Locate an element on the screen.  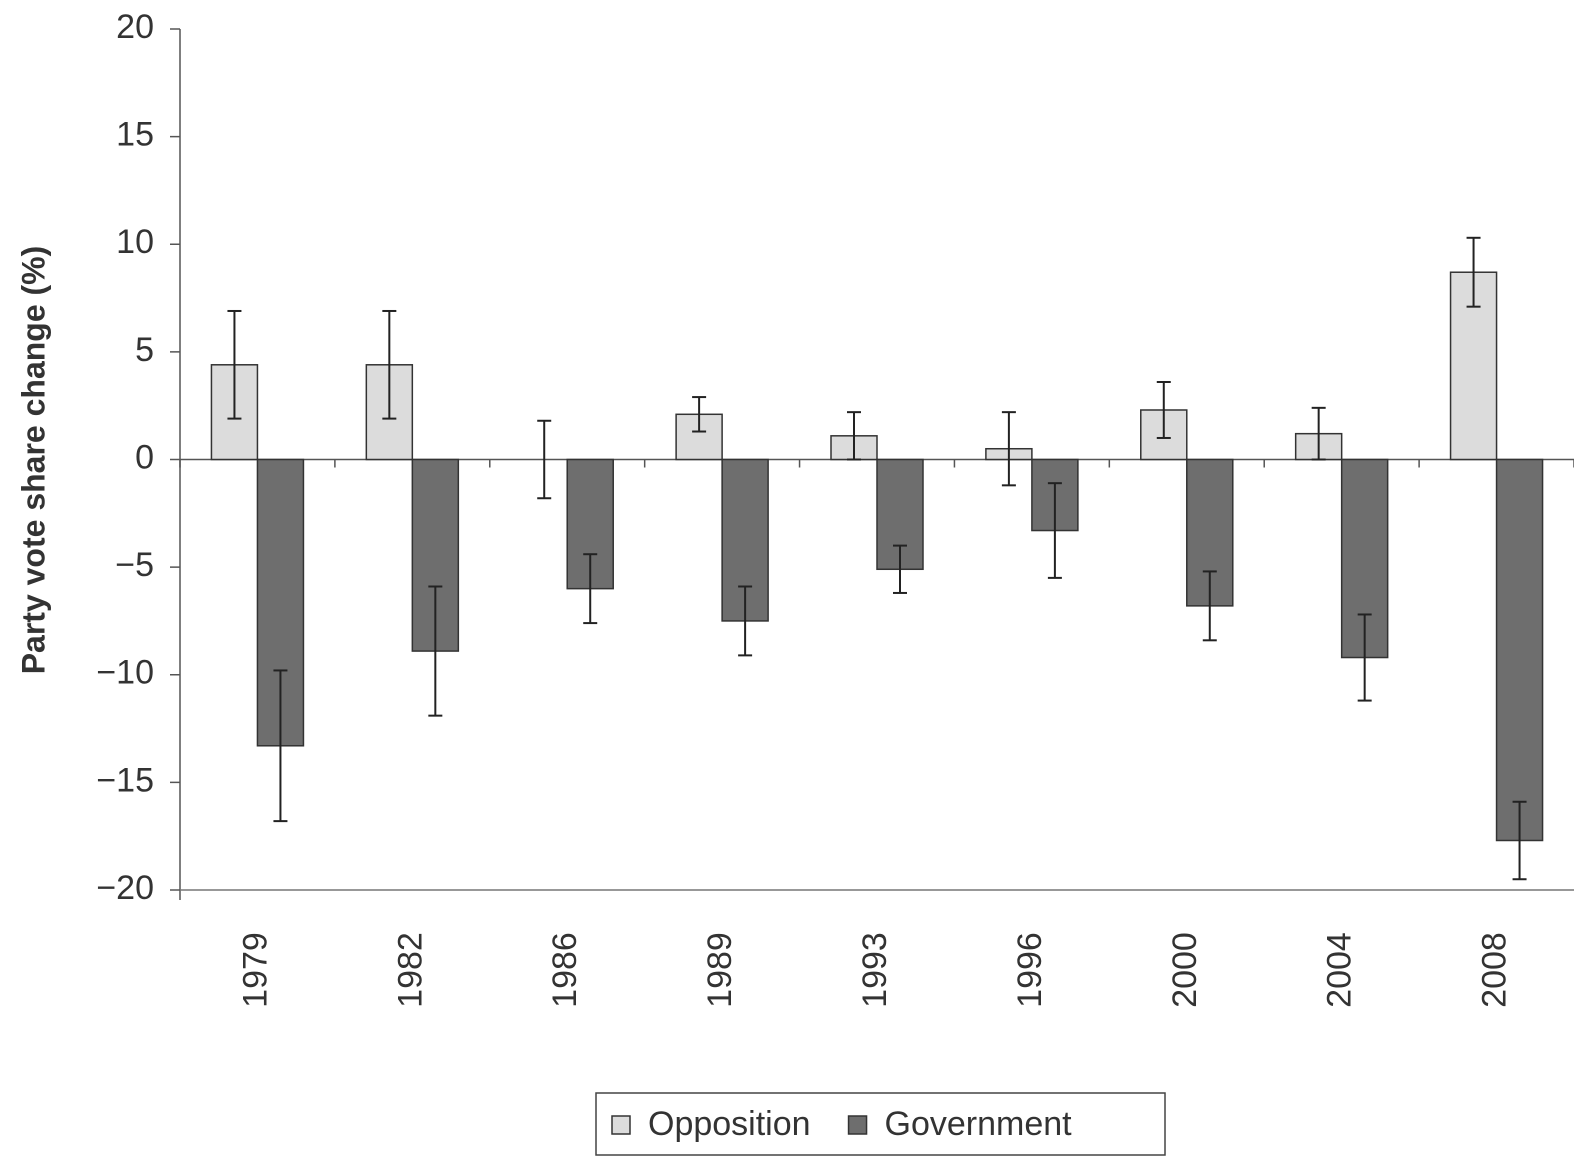
legend-box is located at coordinates (880, 1124).